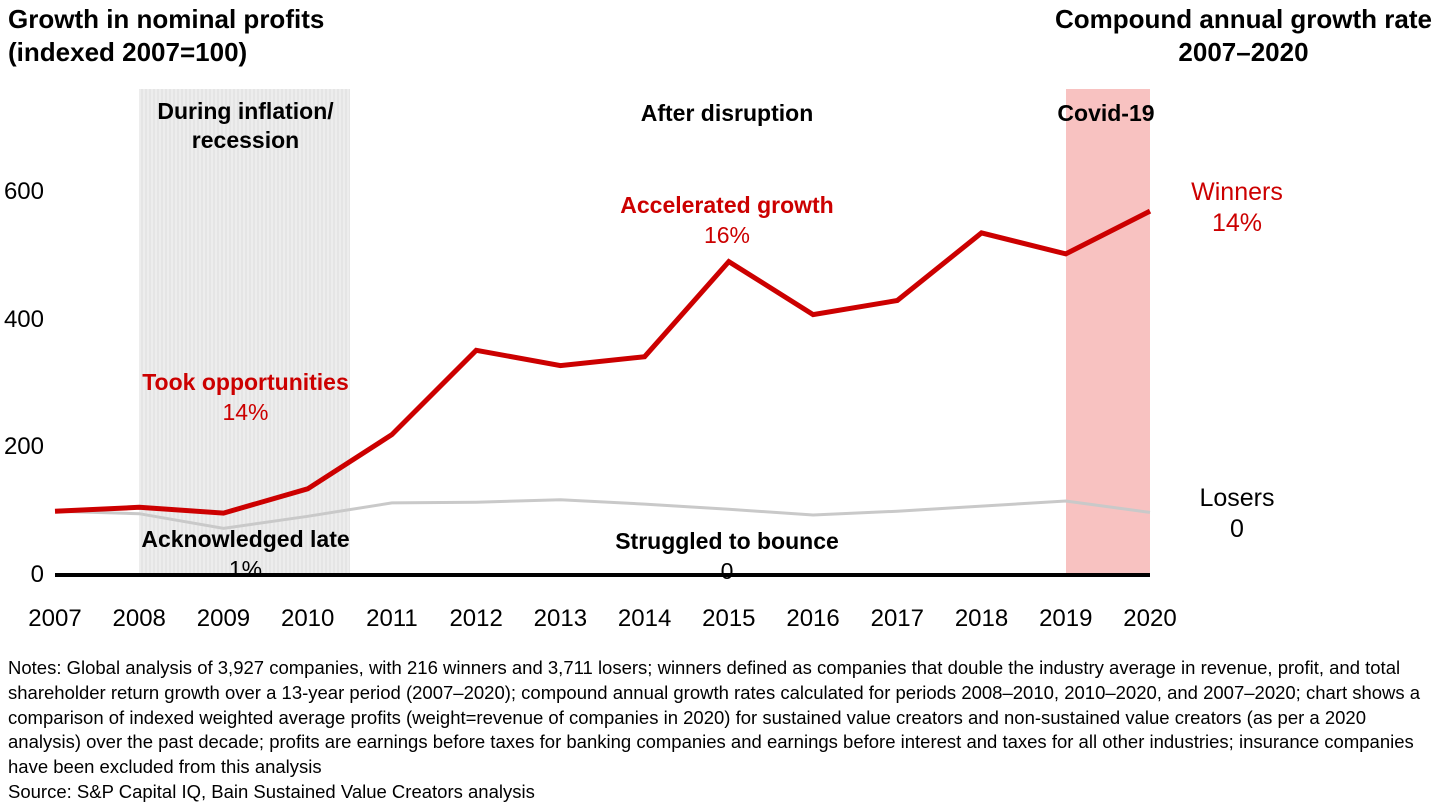 This screenshot has width=1440, height=810. I want to click on phase-label-inflation-recession: During inflation/ recession, so click(245, 125).